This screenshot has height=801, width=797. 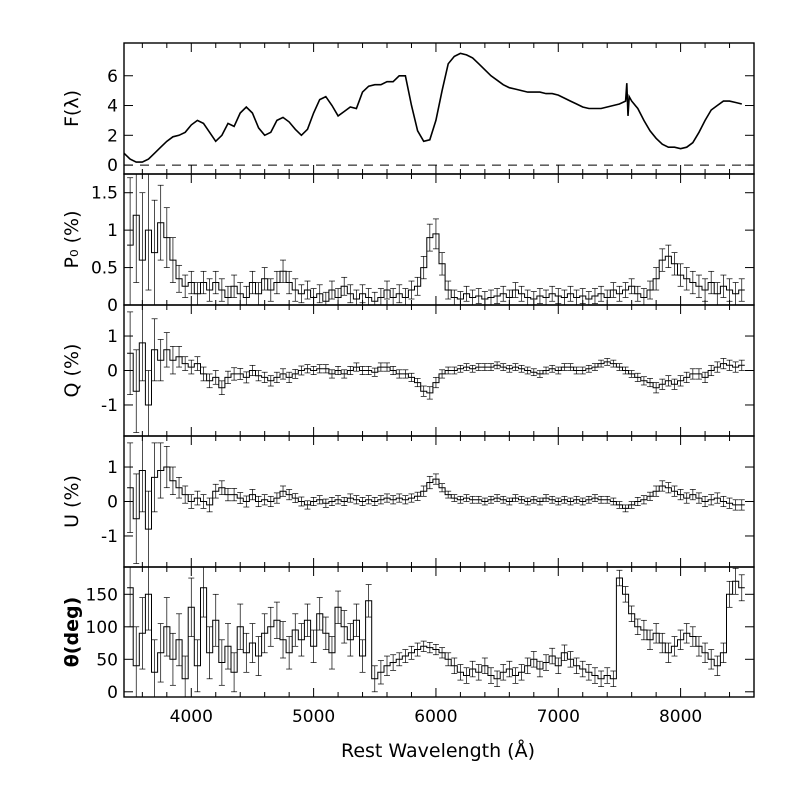 What do you see at coordinates (104, 194) in the screenshot?
I see `y-tick-label: 1.5` at bounding box center [104, 194].